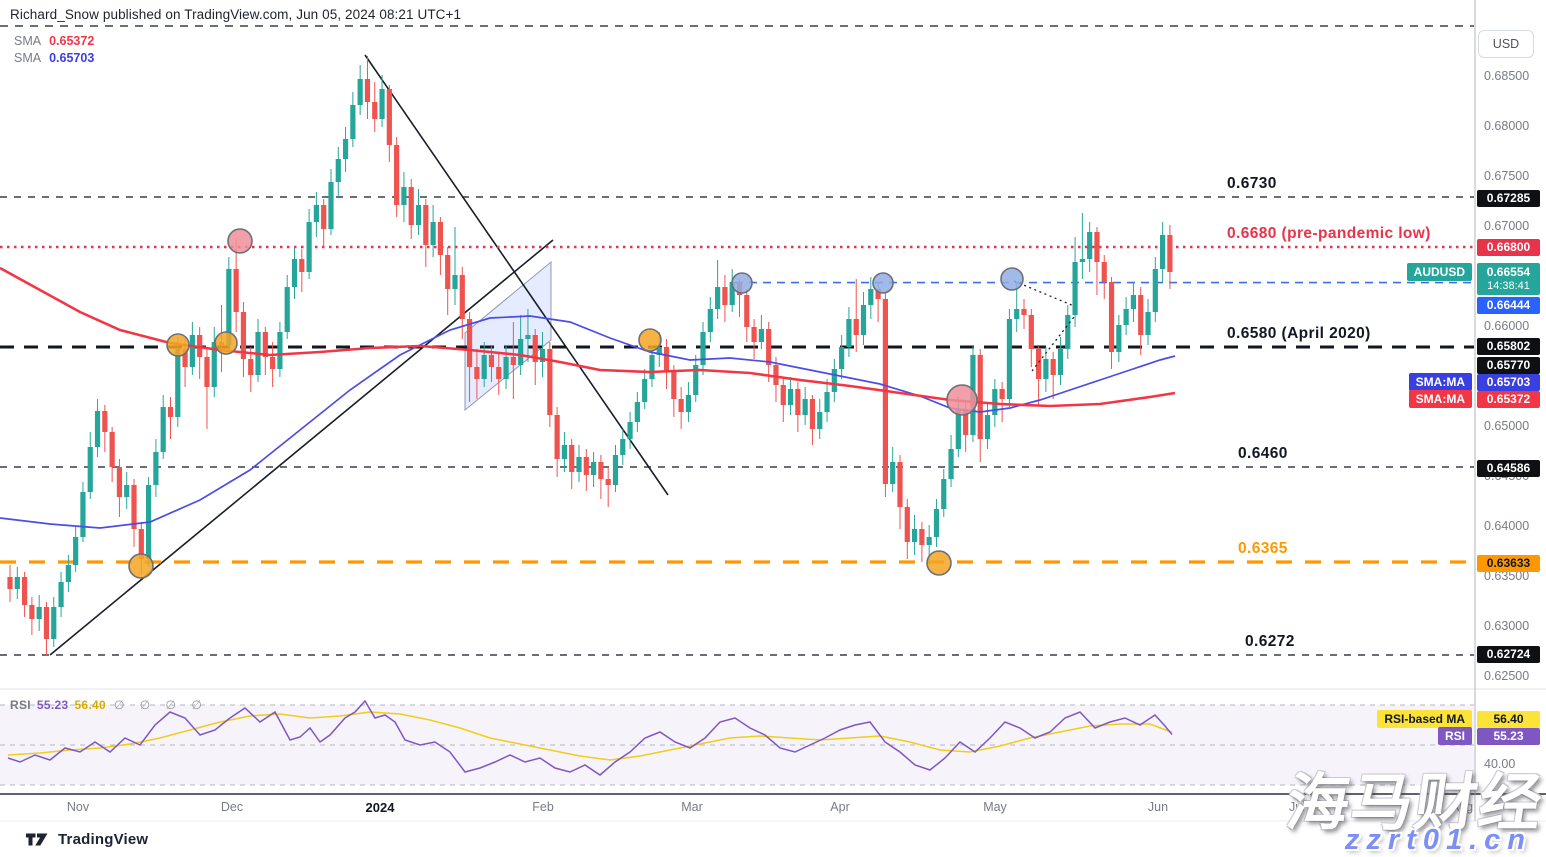 The width and height of the screenshot is (1546, 857). I want to click on axis-price-badge: 0.65770, so click(1508, 365).